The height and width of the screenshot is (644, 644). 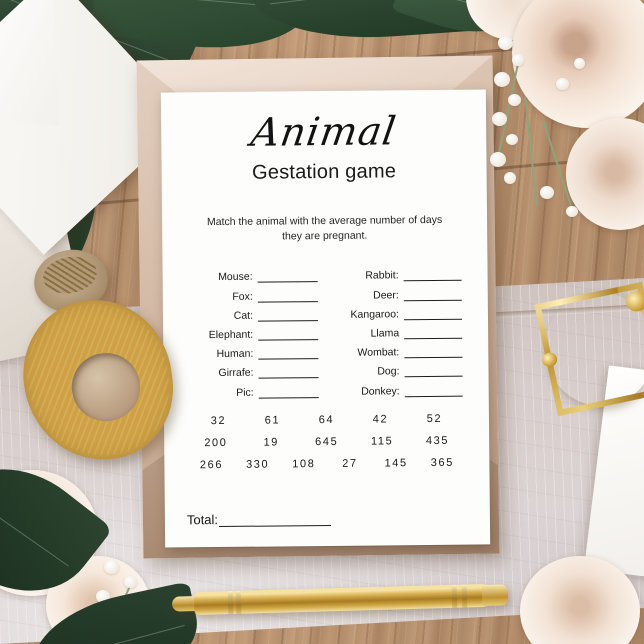 I want to click on answer-blank-girrafe, so click(x=288, y=373).